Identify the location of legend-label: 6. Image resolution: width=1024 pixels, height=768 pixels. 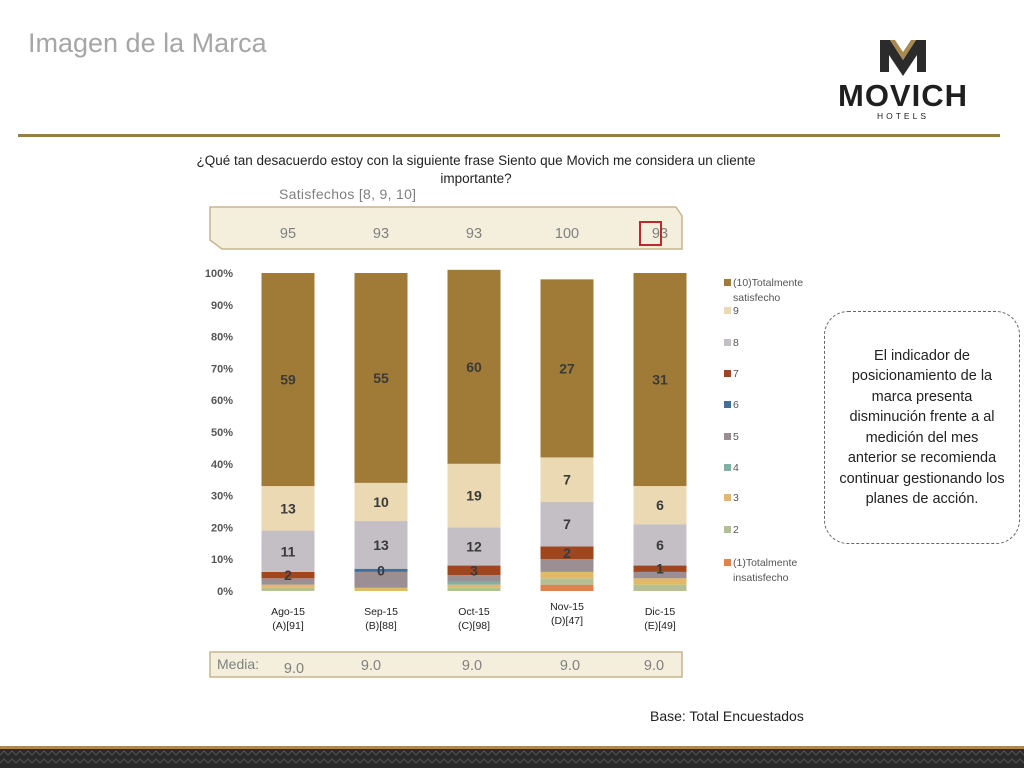
(736, 405).